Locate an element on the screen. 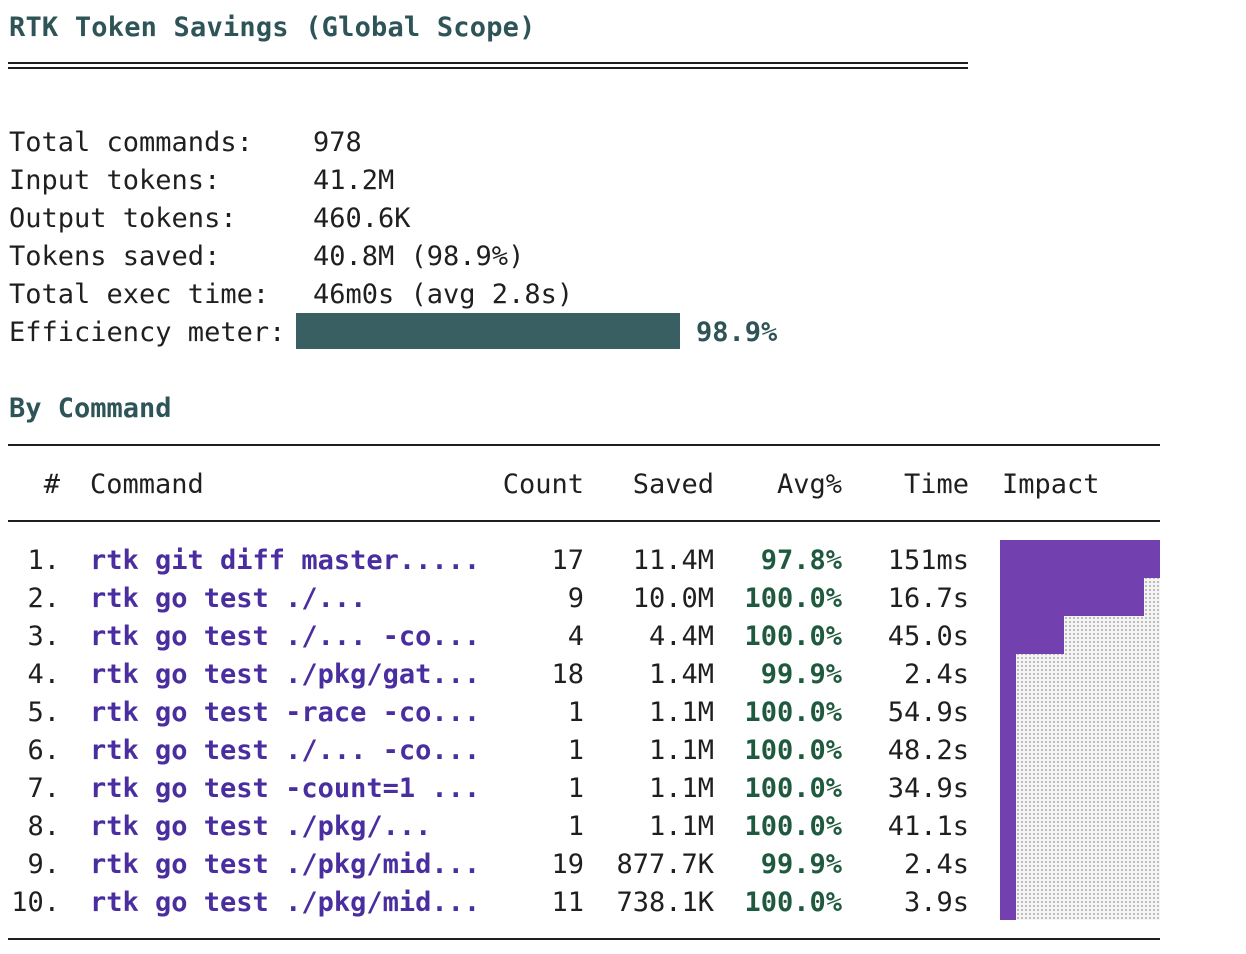 The height and width of the screenshot is (954, 1246). row-time: 151ms is located at coordinates (928, 560).